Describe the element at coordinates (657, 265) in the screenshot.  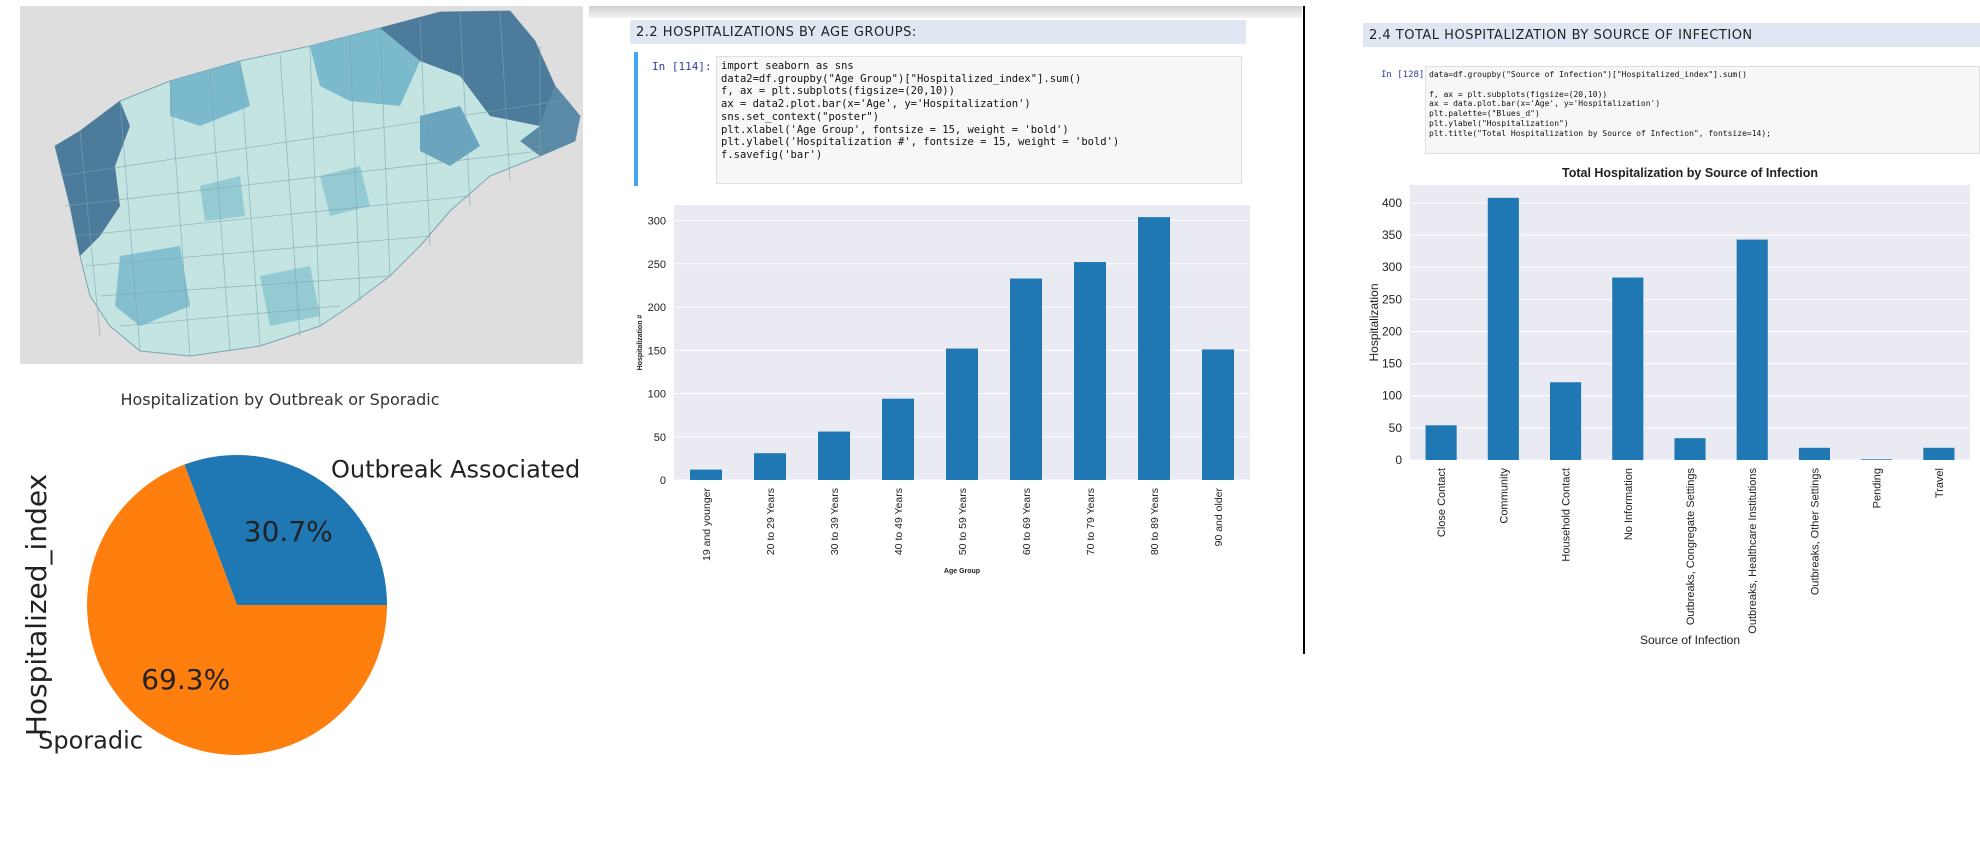
I see `y-tick-label: 250` at that location.